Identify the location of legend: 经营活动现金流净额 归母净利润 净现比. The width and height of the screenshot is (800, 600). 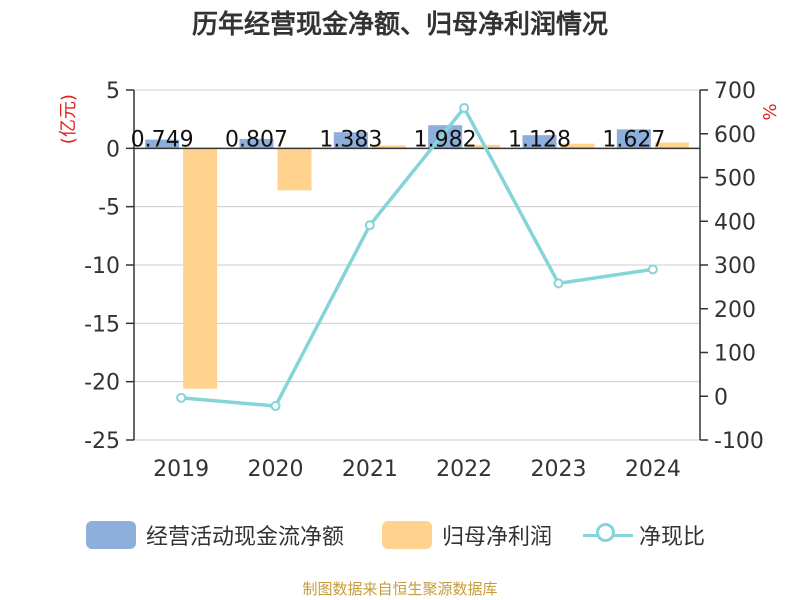
(400, 535).